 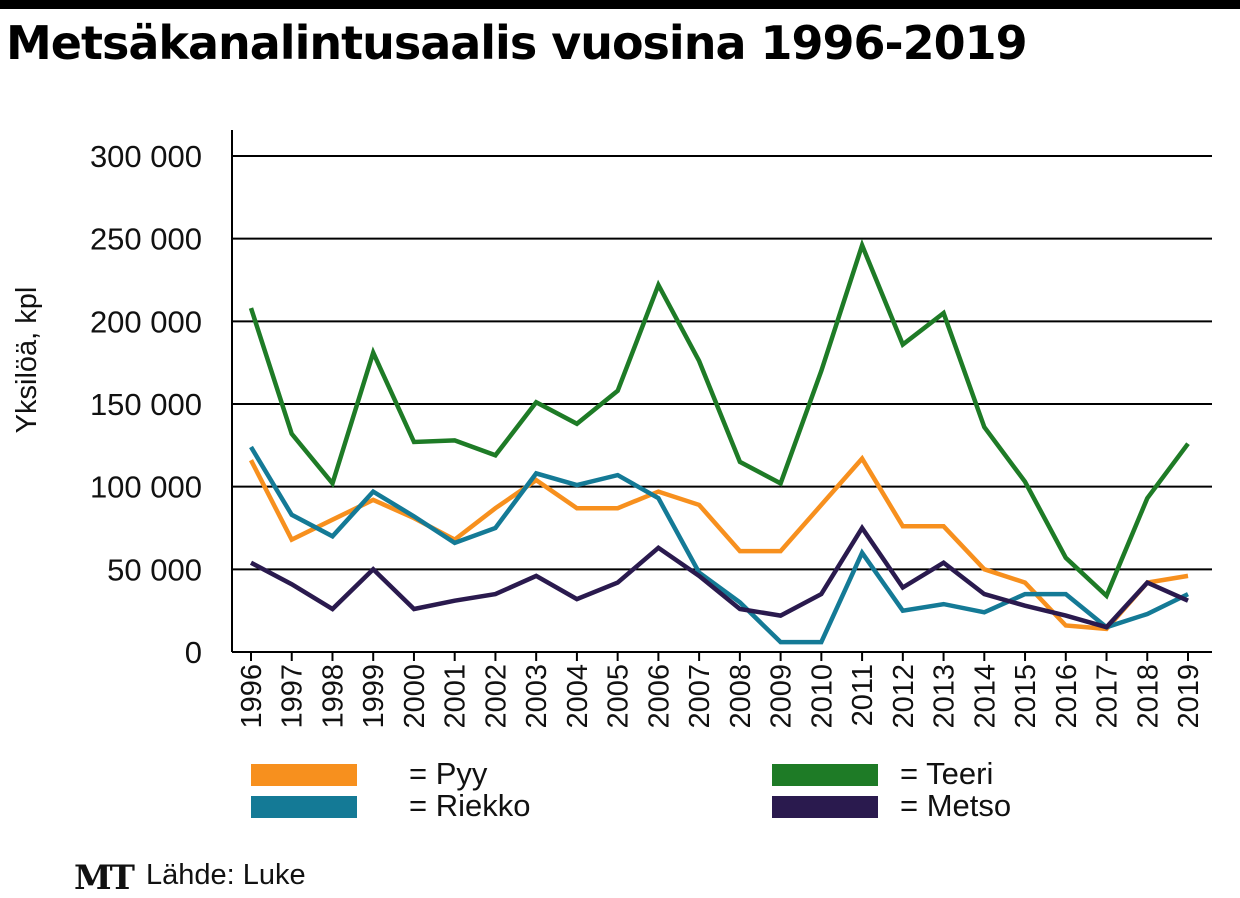 What do you see at coordinates (659, 696) in the screenshot?
I see `x-tick-label: 2006` at bounding box center [659, 696].